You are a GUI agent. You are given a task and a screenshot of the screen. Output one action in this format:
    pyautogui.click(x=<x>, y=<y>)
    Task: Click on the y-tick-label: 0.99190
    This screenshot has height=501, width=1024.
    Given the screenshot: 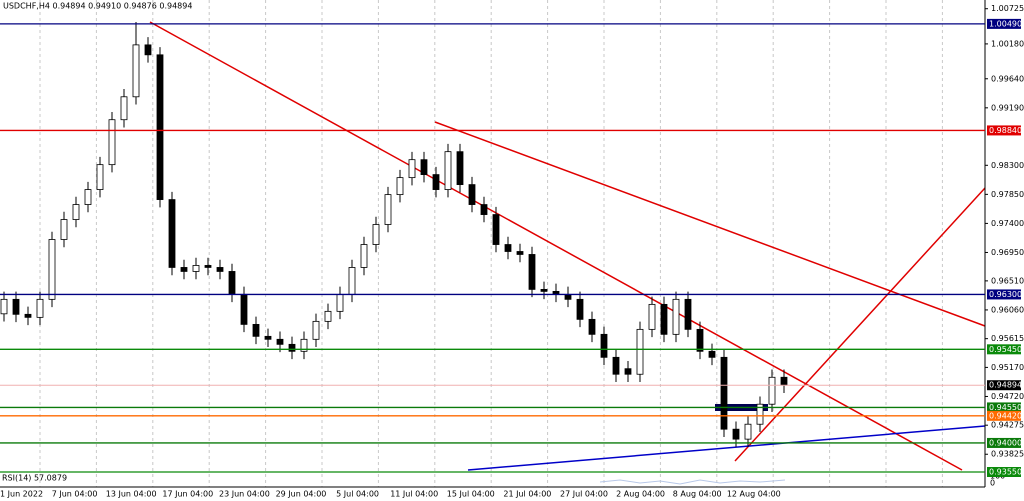 What is the action you would take?
    pyautogui.click(x=1007, y=107)
    